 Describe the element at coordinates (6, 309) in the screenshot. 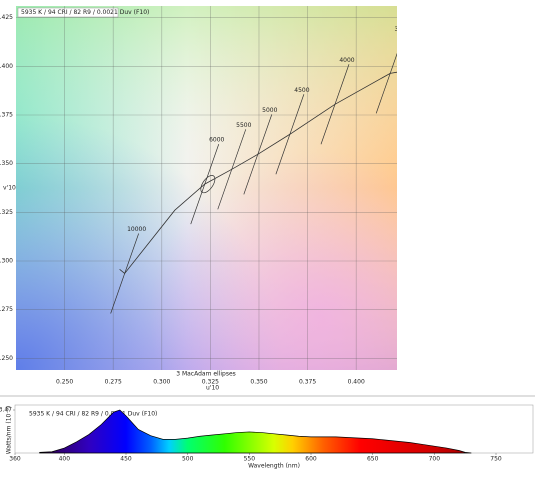

I see `y-tick-label: 0.275` at that location.